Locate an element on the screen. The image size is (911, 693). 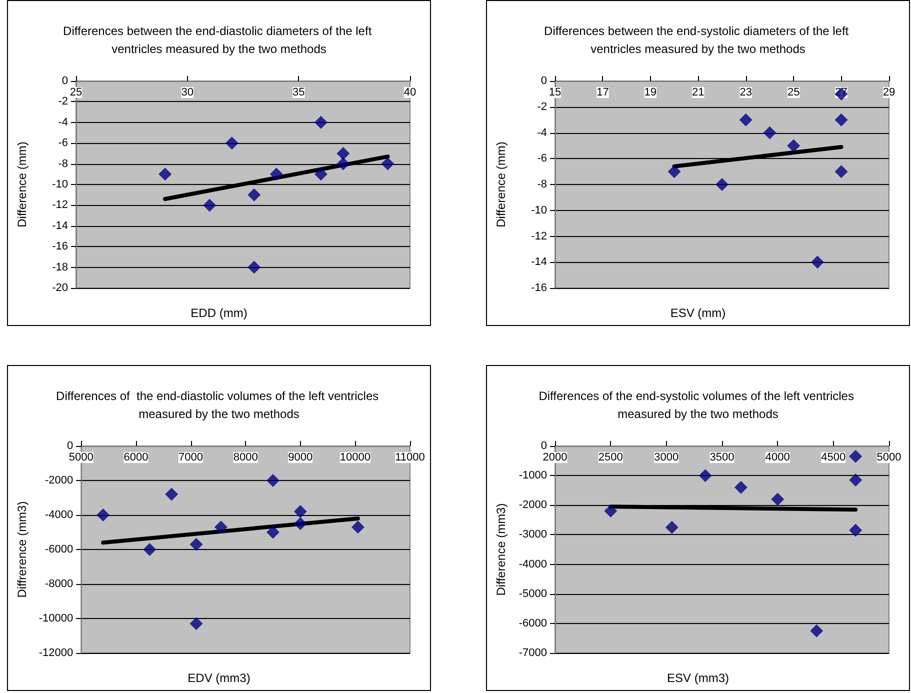
chart-title: Differences of the end-systolic volumes of the left ventricles measured by the two methods is located at coordinates (698, 405).